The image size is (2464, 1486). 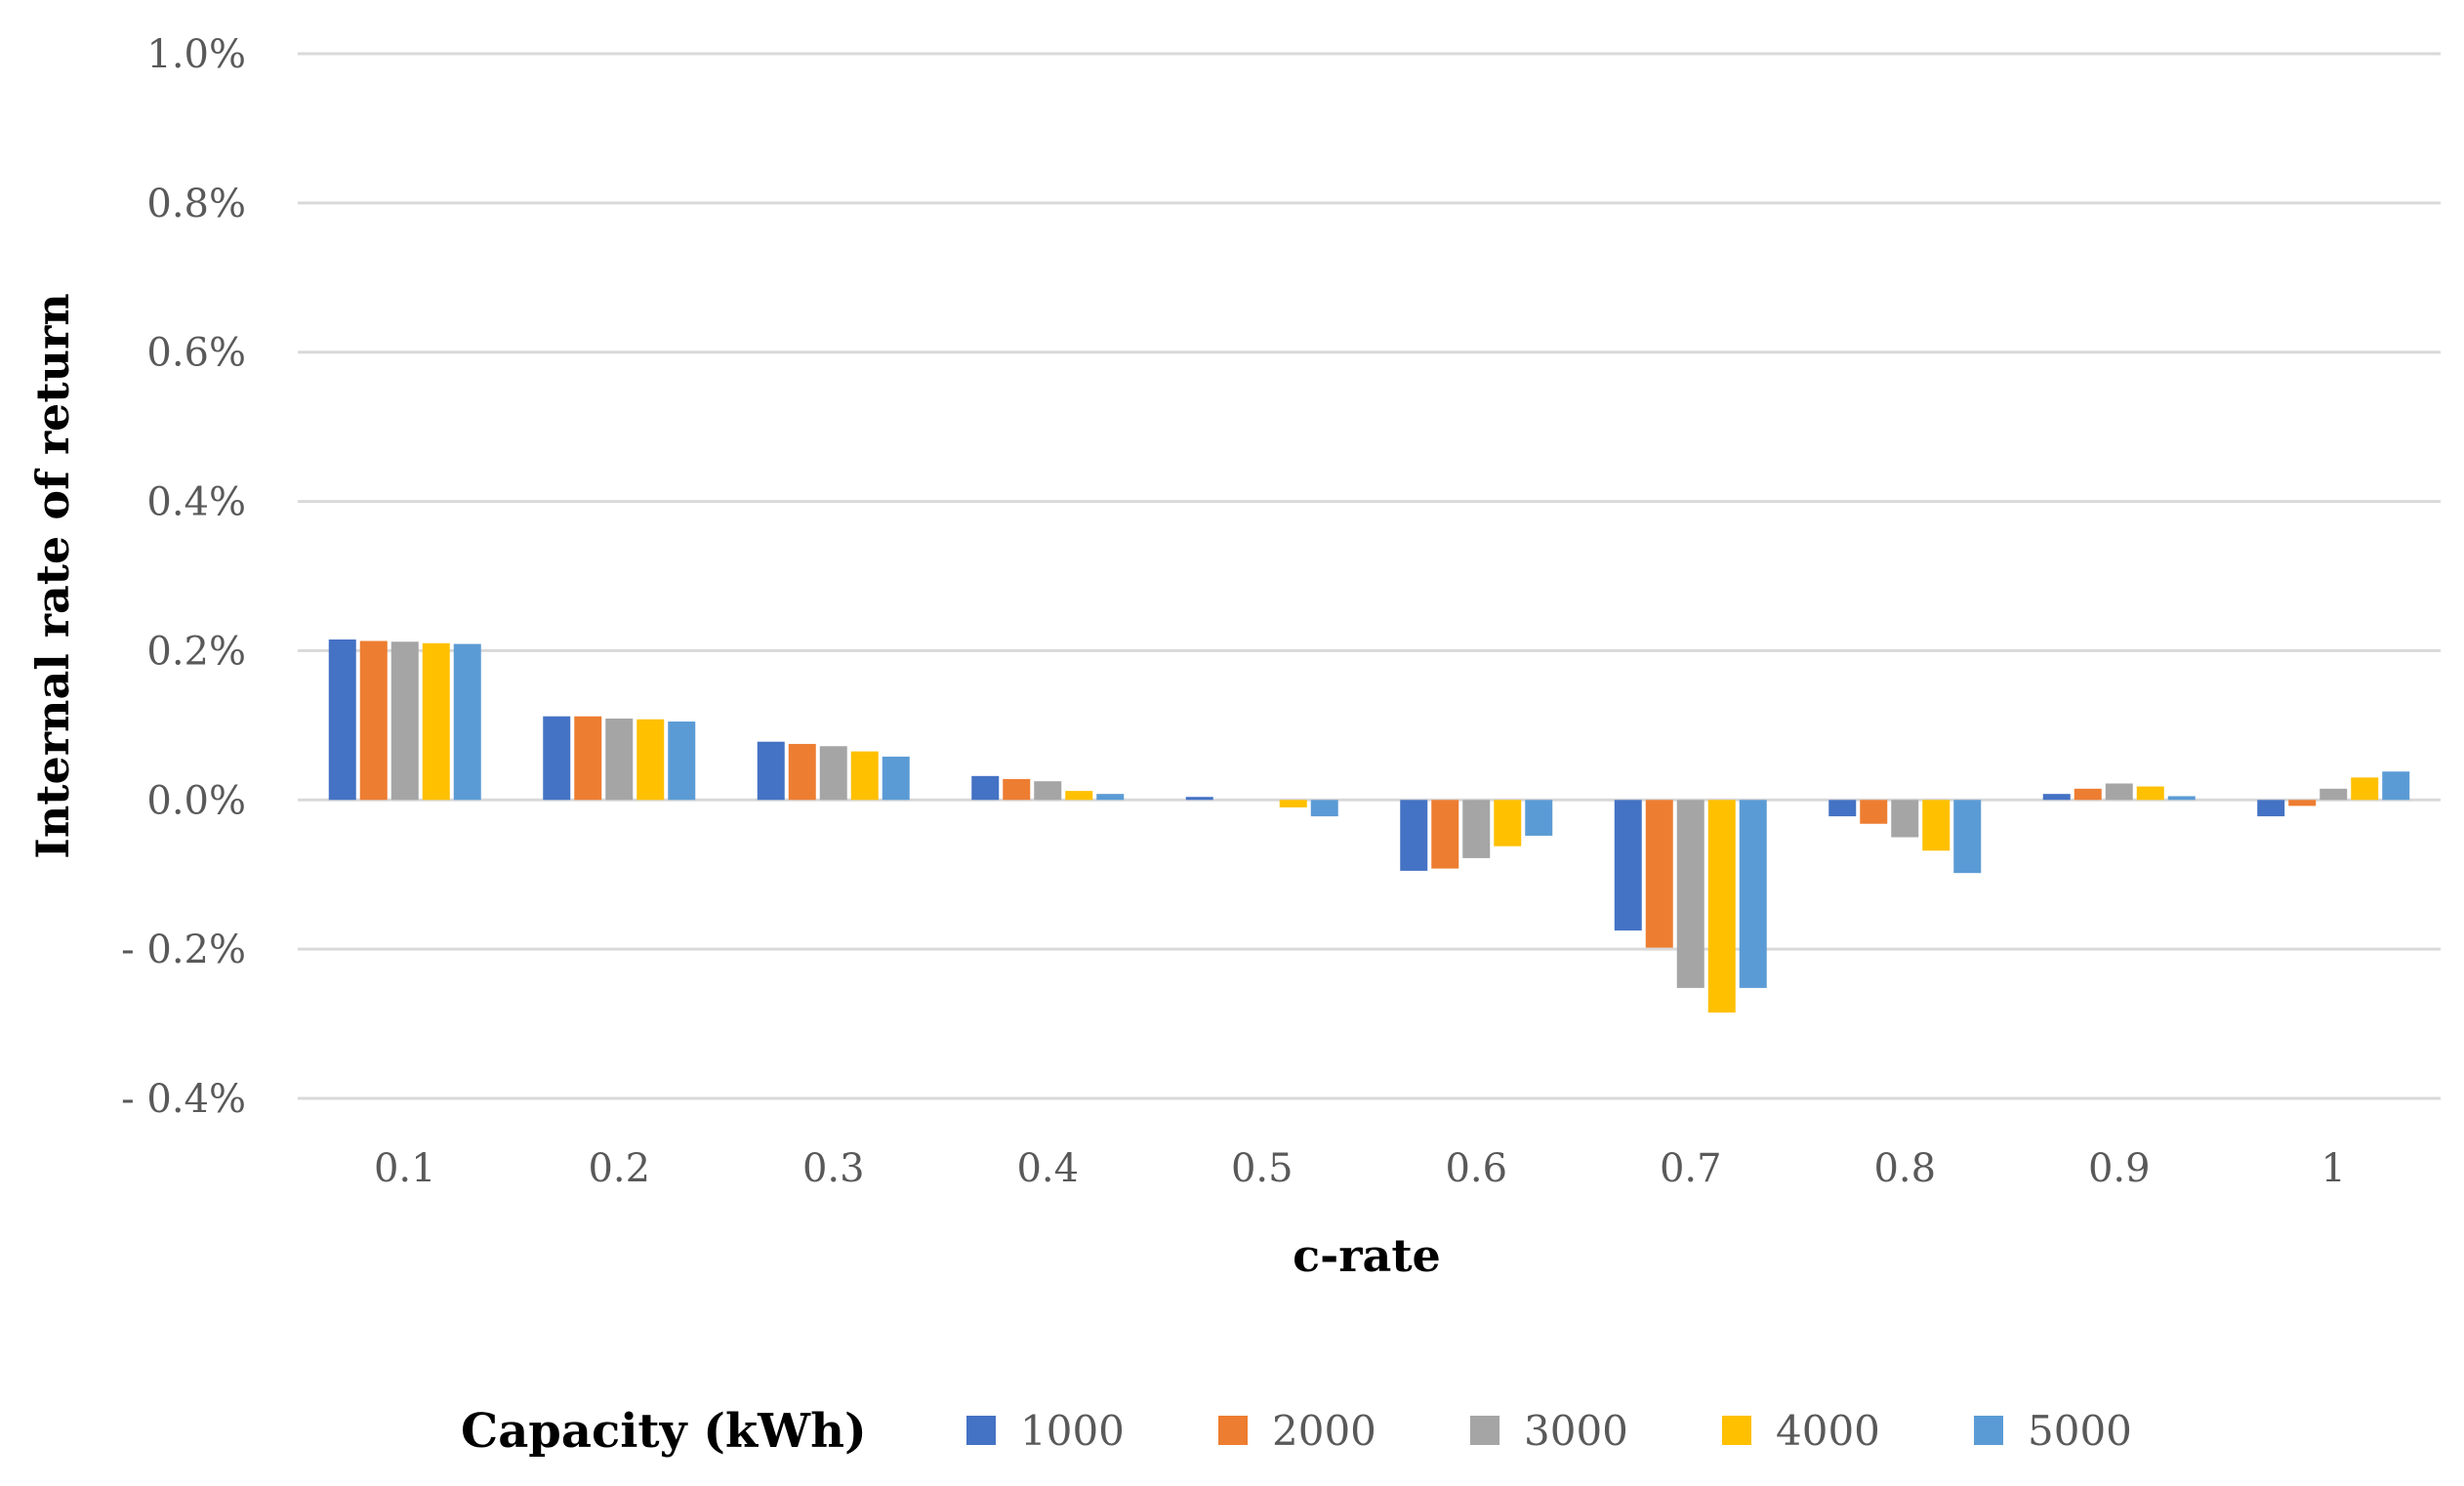 What do you see at coordinates (2333, 1168) in the screenshot?
I see `x-tick-label: 1` at bounding box center [2333, 1168].